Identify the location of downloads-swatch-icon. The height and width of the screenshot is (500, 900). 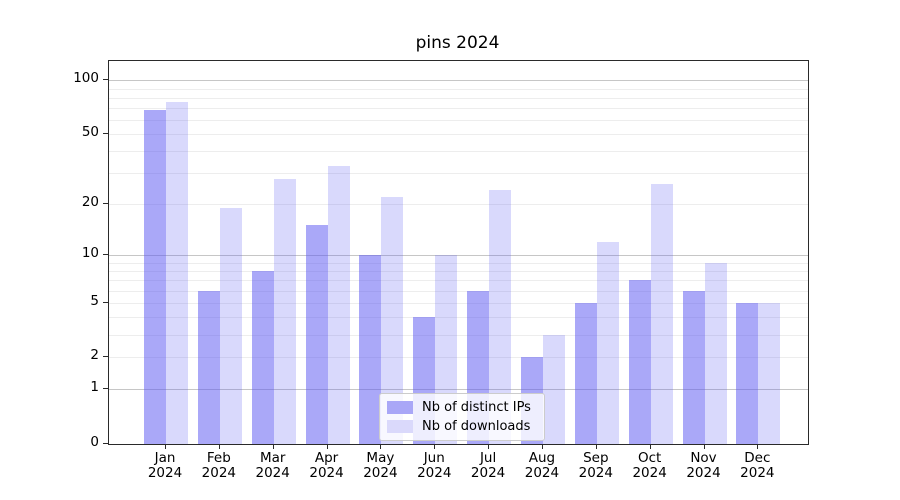
(400, 426).